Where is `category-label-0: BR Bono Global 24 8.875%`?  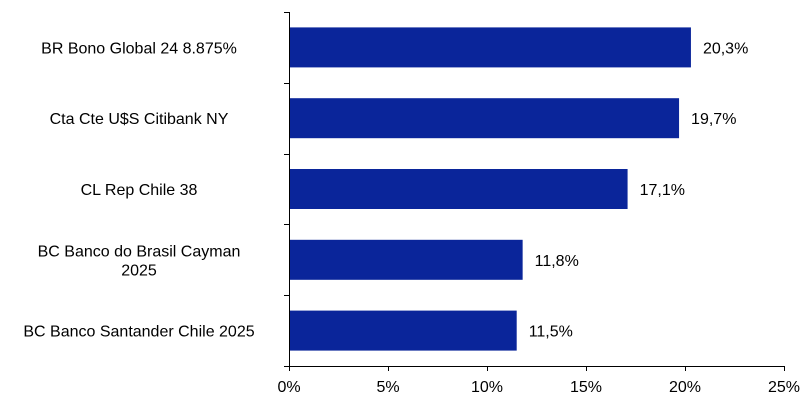
category-label-0: BR Bono Global 24 8.875% is located at coordinates (139, 48).